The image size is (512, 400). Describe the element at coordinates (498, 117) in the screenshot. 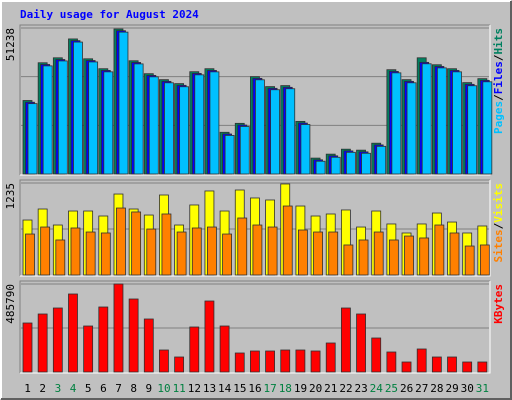

I see `legend-entry: Pages` at that location.